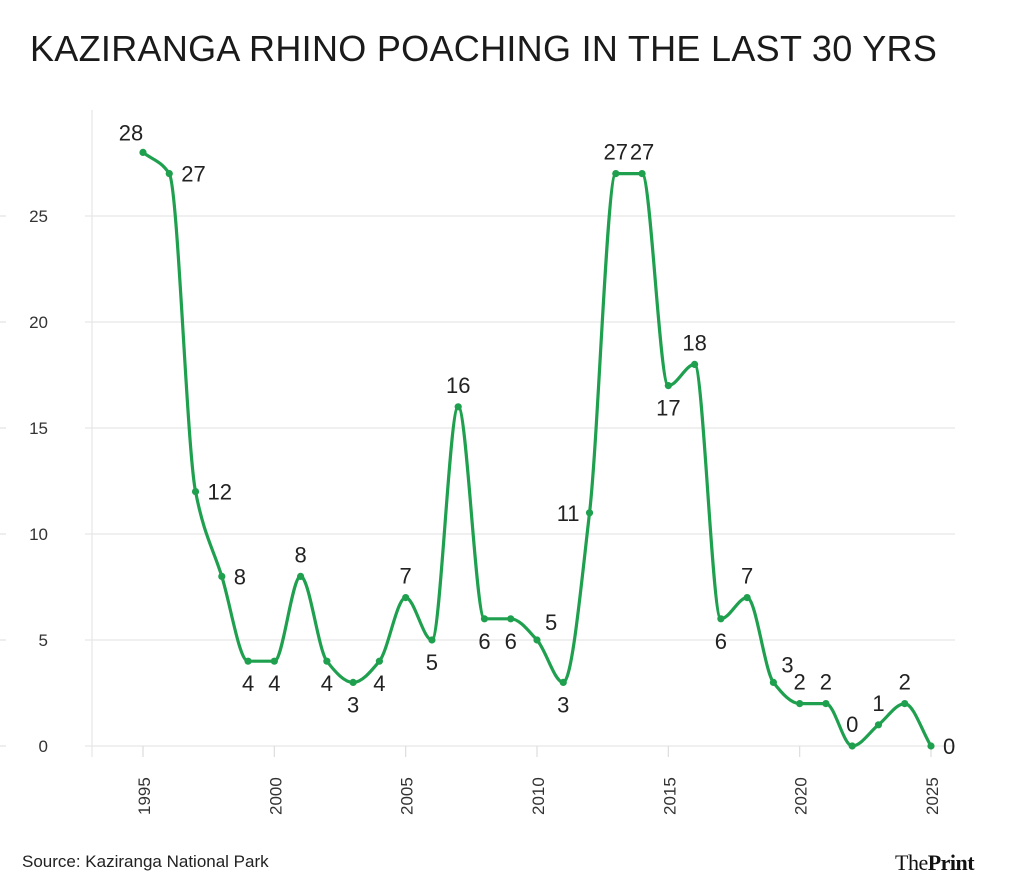 The height and width of the screenshot is (895, 1024). I want to click on source-note: Source: Kaziranga National Park, so click(145, 861).